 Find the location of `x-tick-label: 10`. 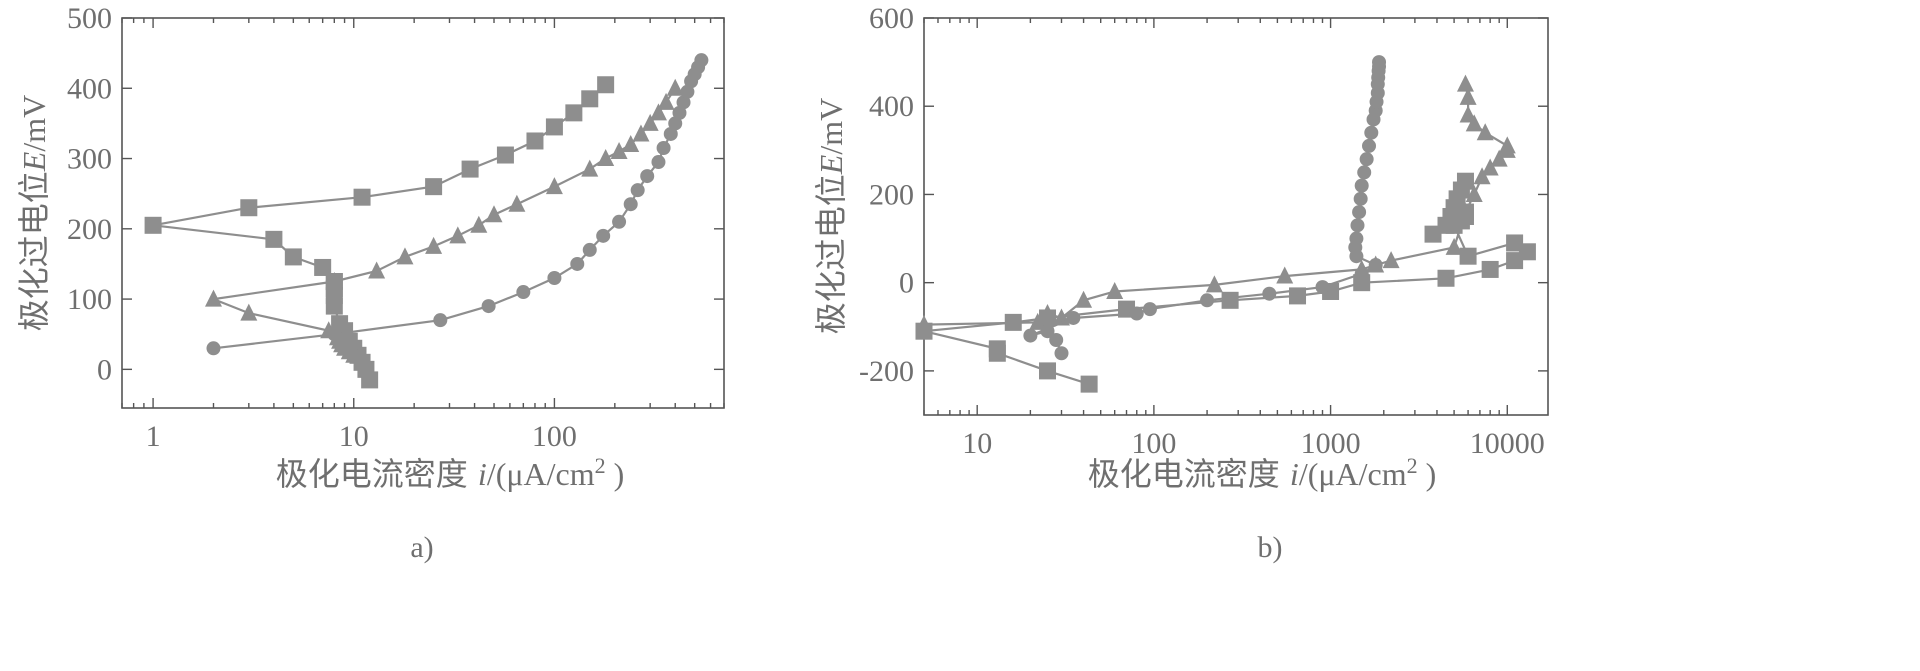

x-tick-label: 10 is located at coordinates (354, 436).